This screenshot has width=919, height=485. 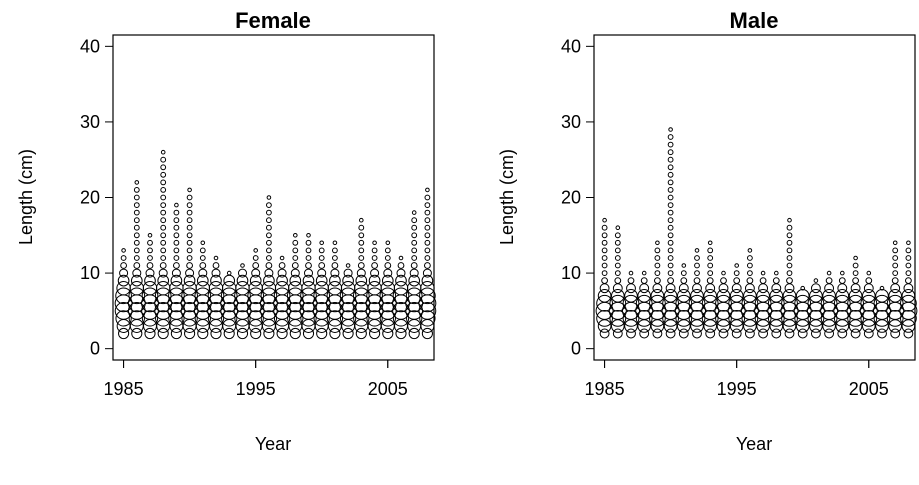 I want to click on x-tick-label: 2005, so click(x=869, y=389).